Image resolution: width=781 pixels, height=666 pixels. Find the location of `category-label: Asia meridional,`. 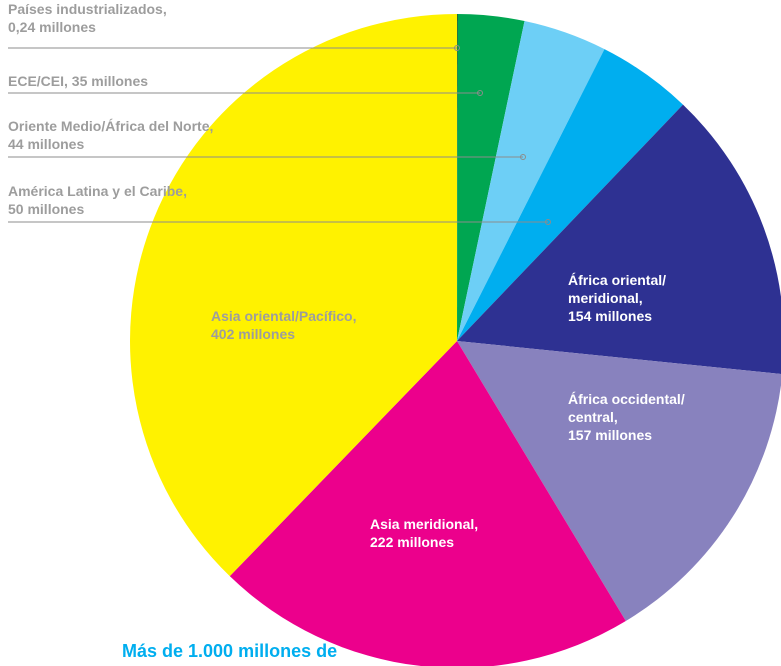

category-label: Asia meridional, is located at coordinates (424, 524).